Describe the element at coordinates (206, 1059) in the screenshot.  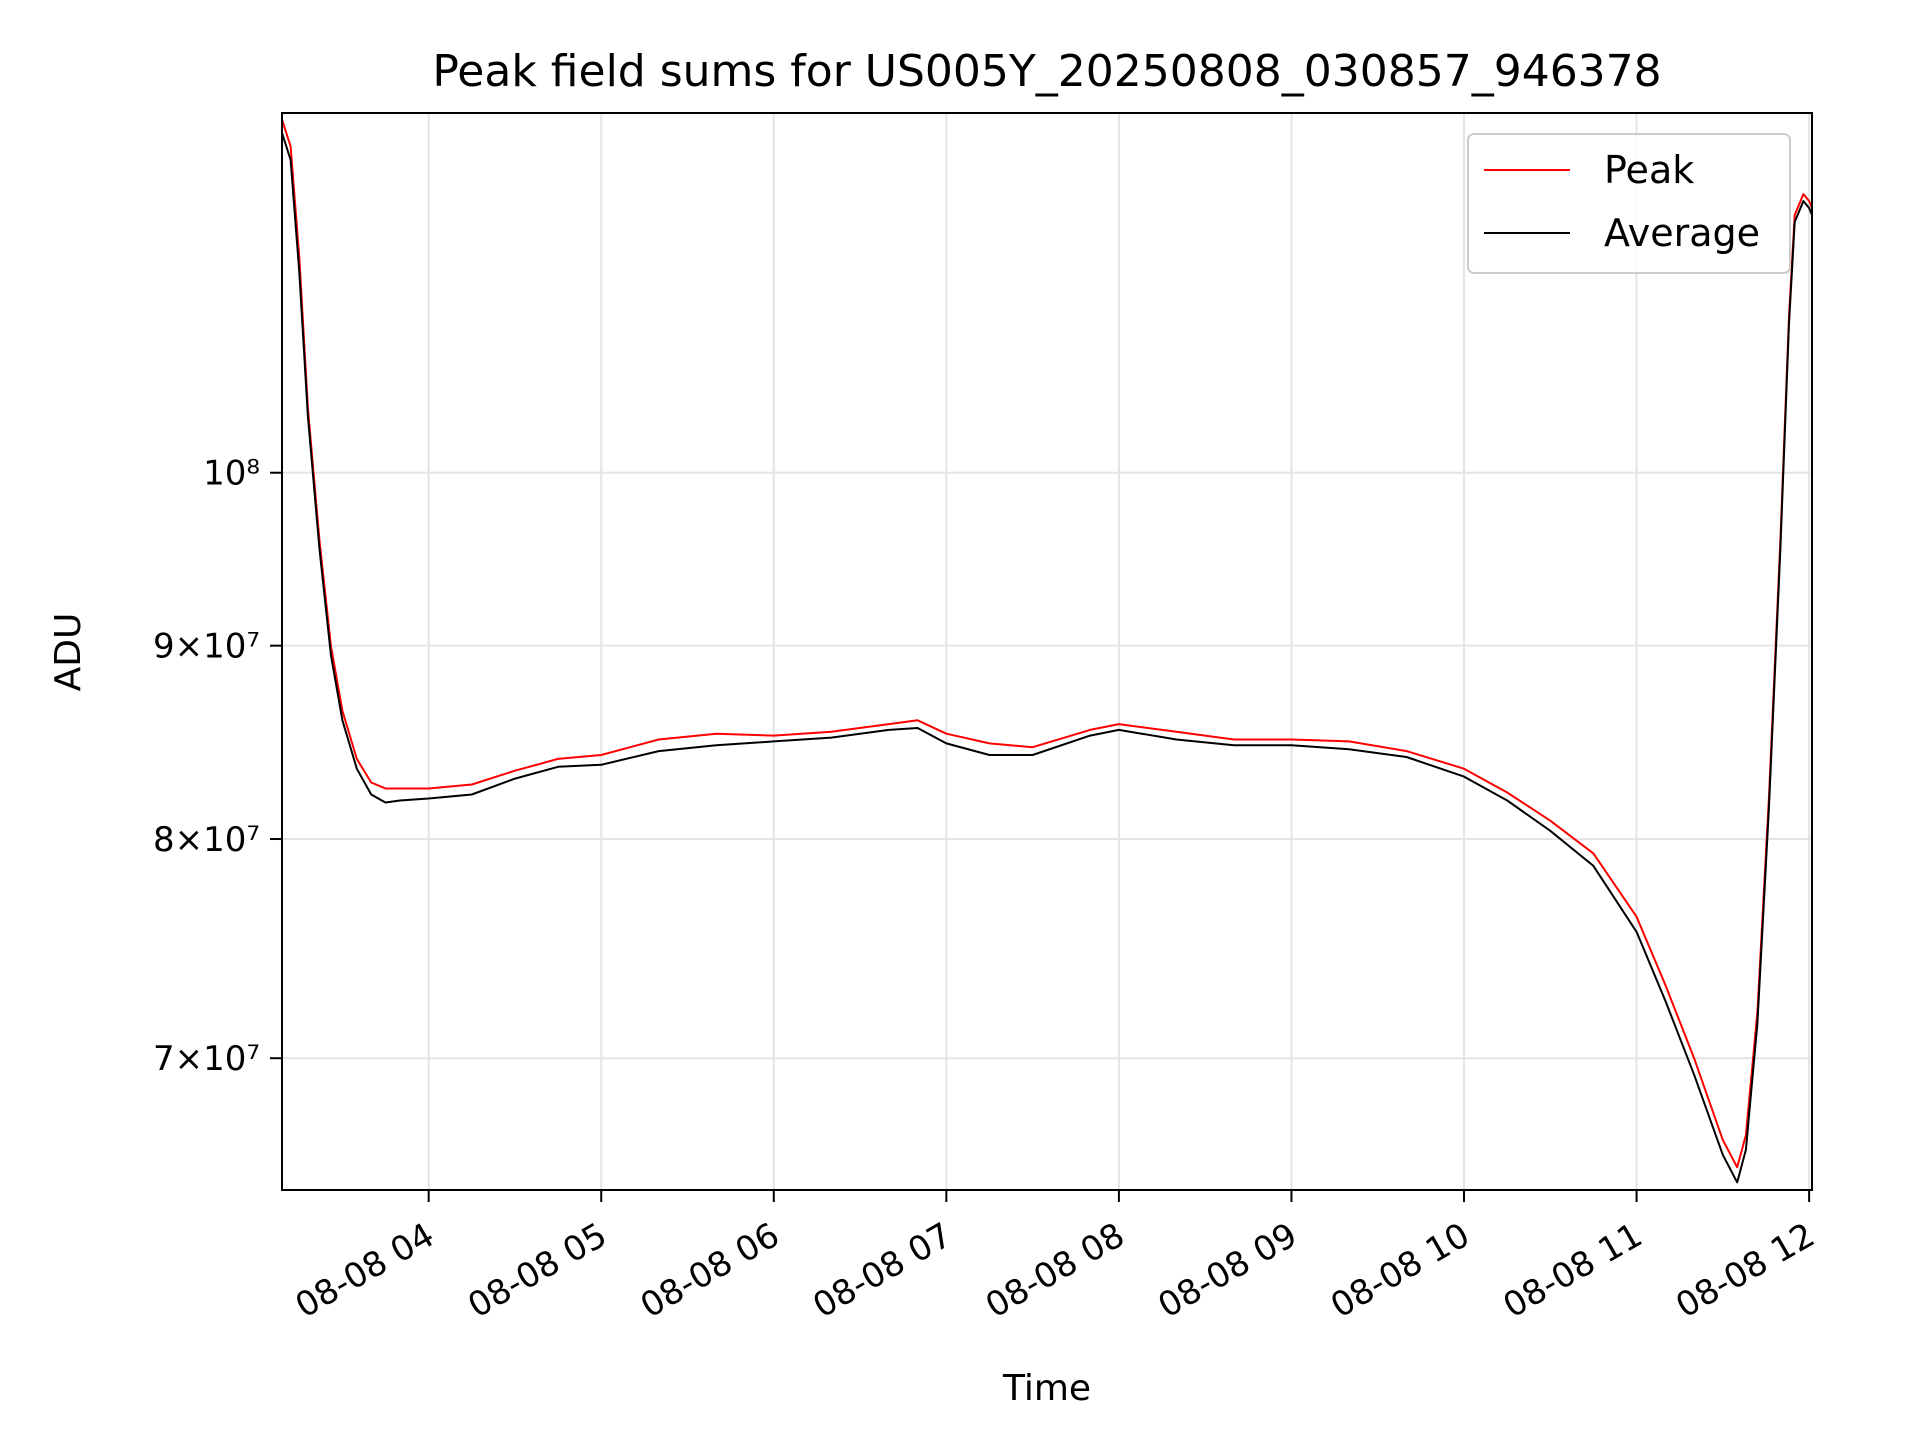
I see `y-tick-label: 7×10⁷` at that location.